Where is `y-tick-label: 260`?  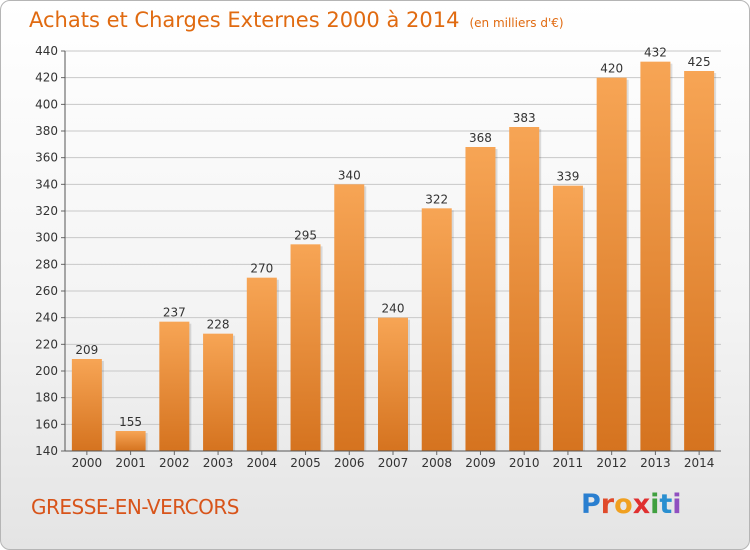
y-tick-label: 260 is located at coordinates (46, 291).